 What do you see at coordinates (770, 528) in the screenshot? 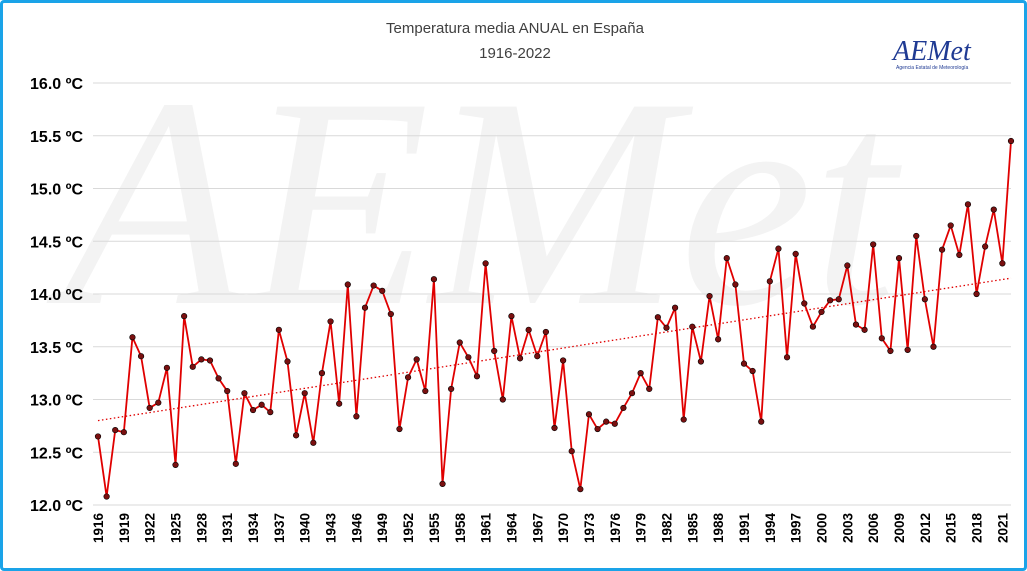
I see `x-tick-label: 1994` at bounding box center [770, 528].